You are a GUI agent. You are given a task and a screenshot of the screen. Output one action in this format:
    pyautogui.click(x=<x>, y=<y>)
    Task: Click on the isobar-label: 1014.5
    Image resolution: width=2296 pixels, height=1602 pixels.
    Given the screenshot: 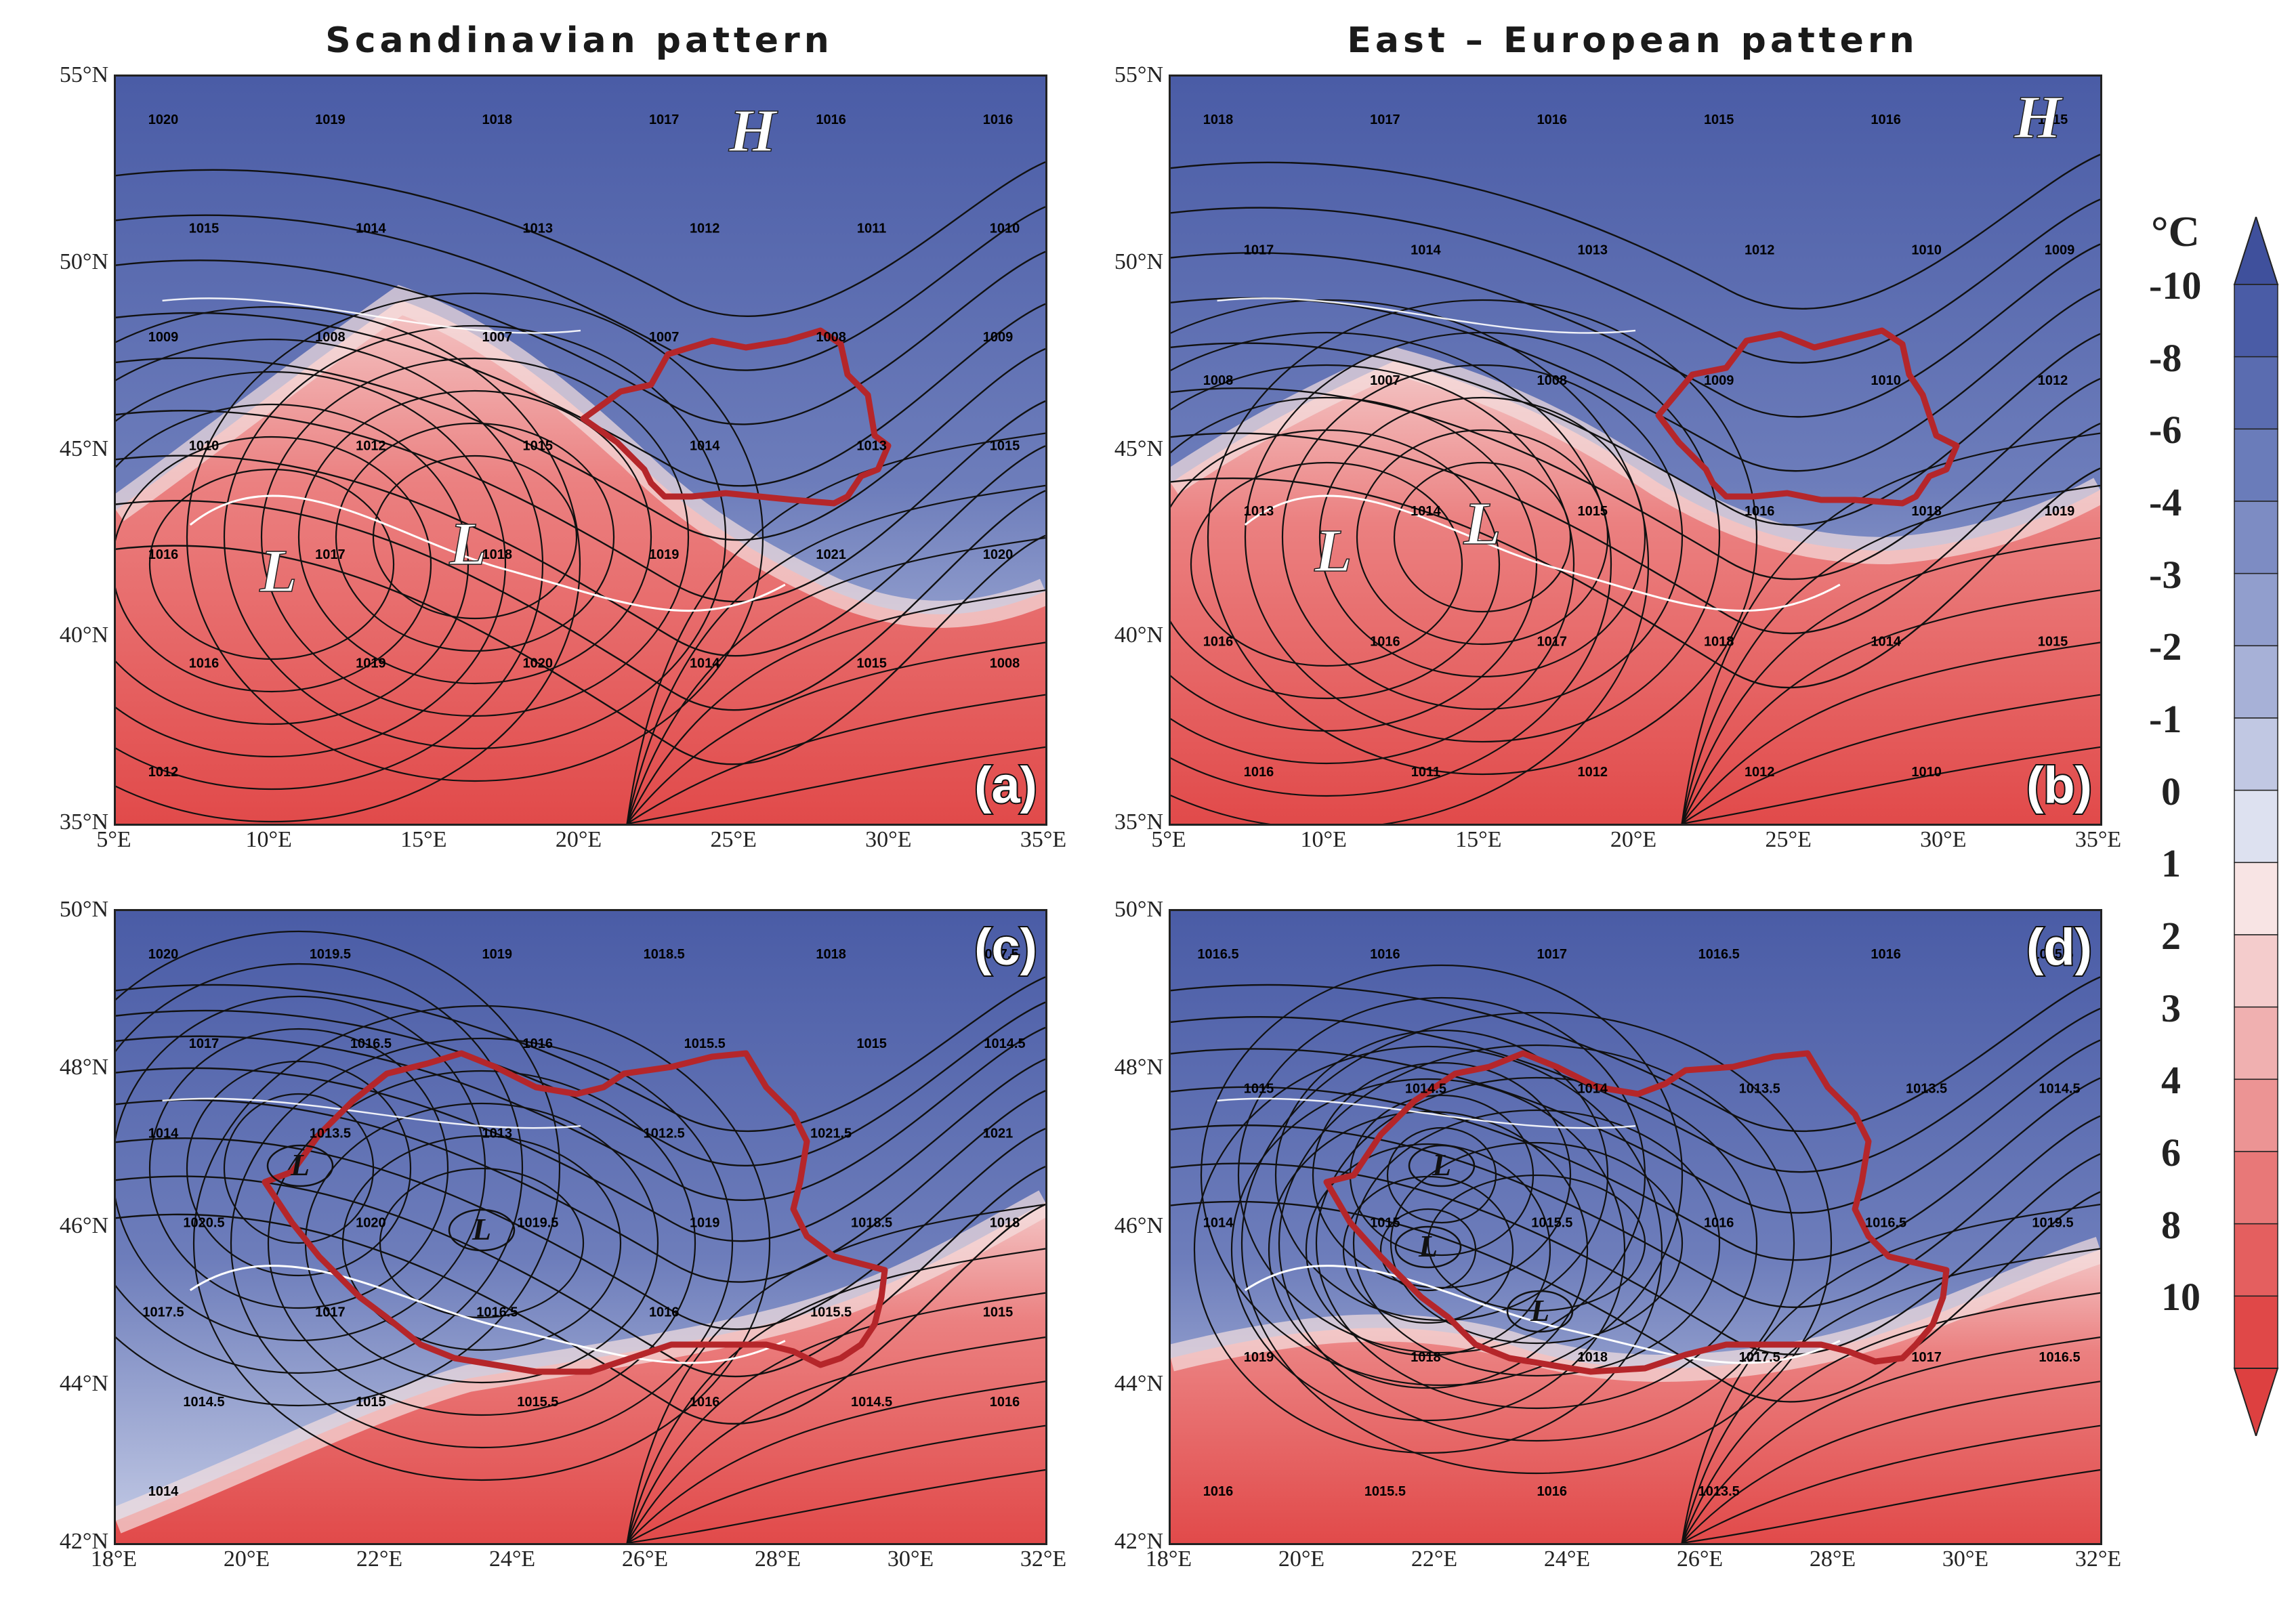 What is the action you would take?
    pyautogui.click(x=1425, y=1088)
    